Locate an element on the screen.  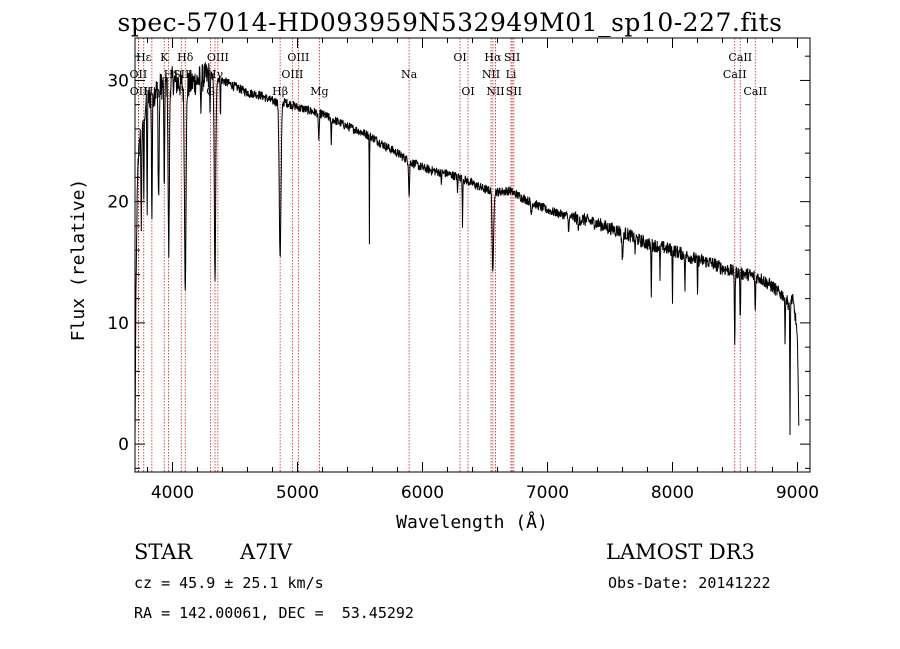
line-label-11: OIII is located at coordinates (298, 57).